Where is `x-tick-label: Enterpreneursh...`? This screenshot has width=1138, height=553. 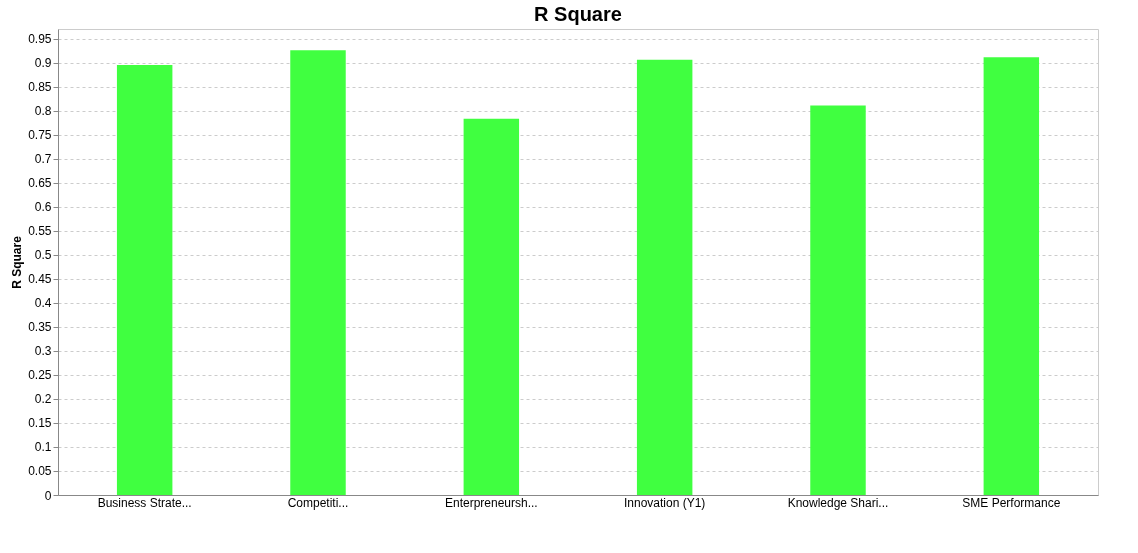 x-tick-label: Enterpreneursh... is located at coordinates (491, 502).